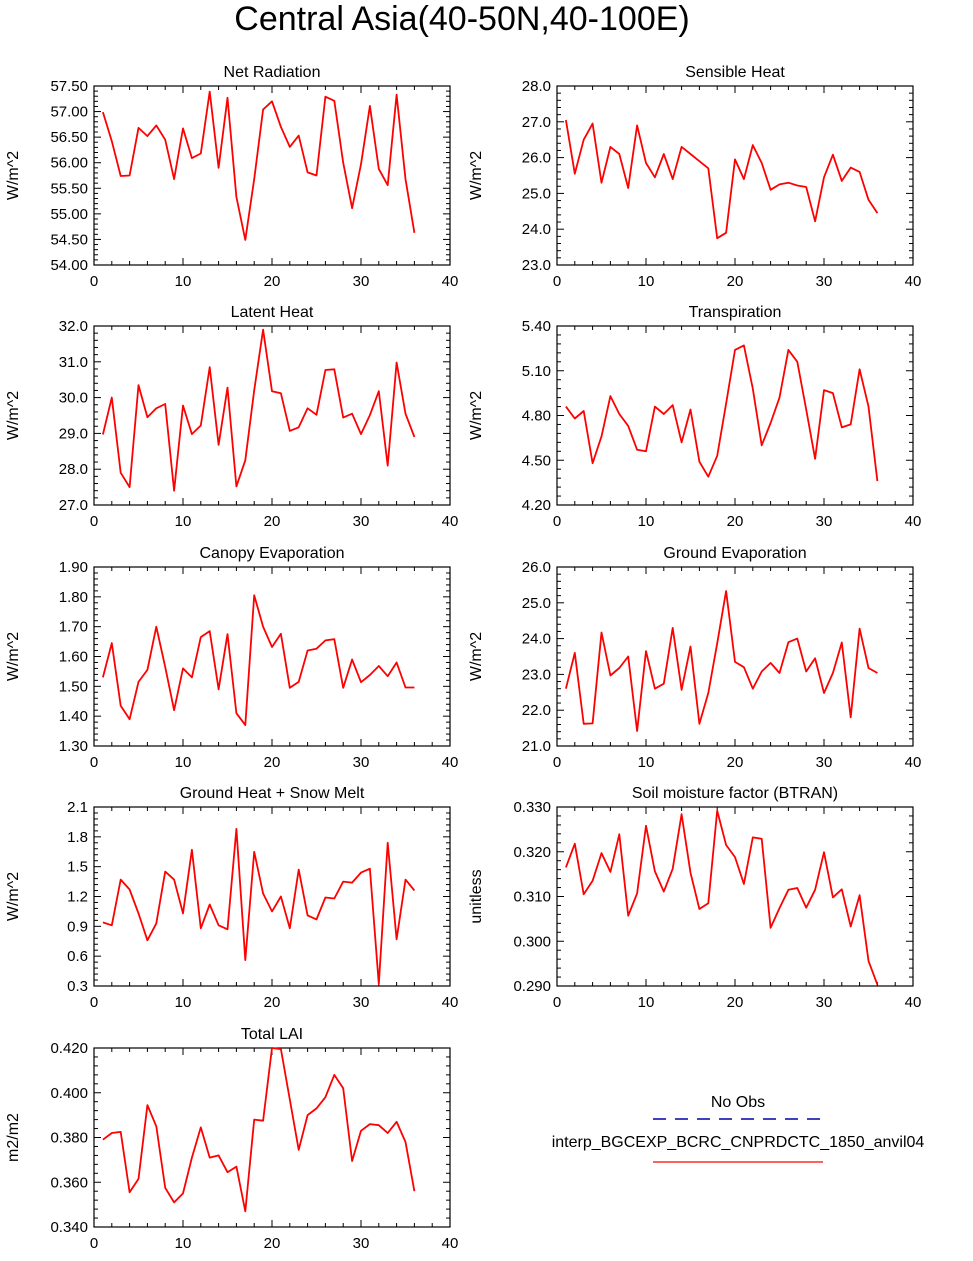  I want to click on y-tick-label: 0.300, so click(532, 941).